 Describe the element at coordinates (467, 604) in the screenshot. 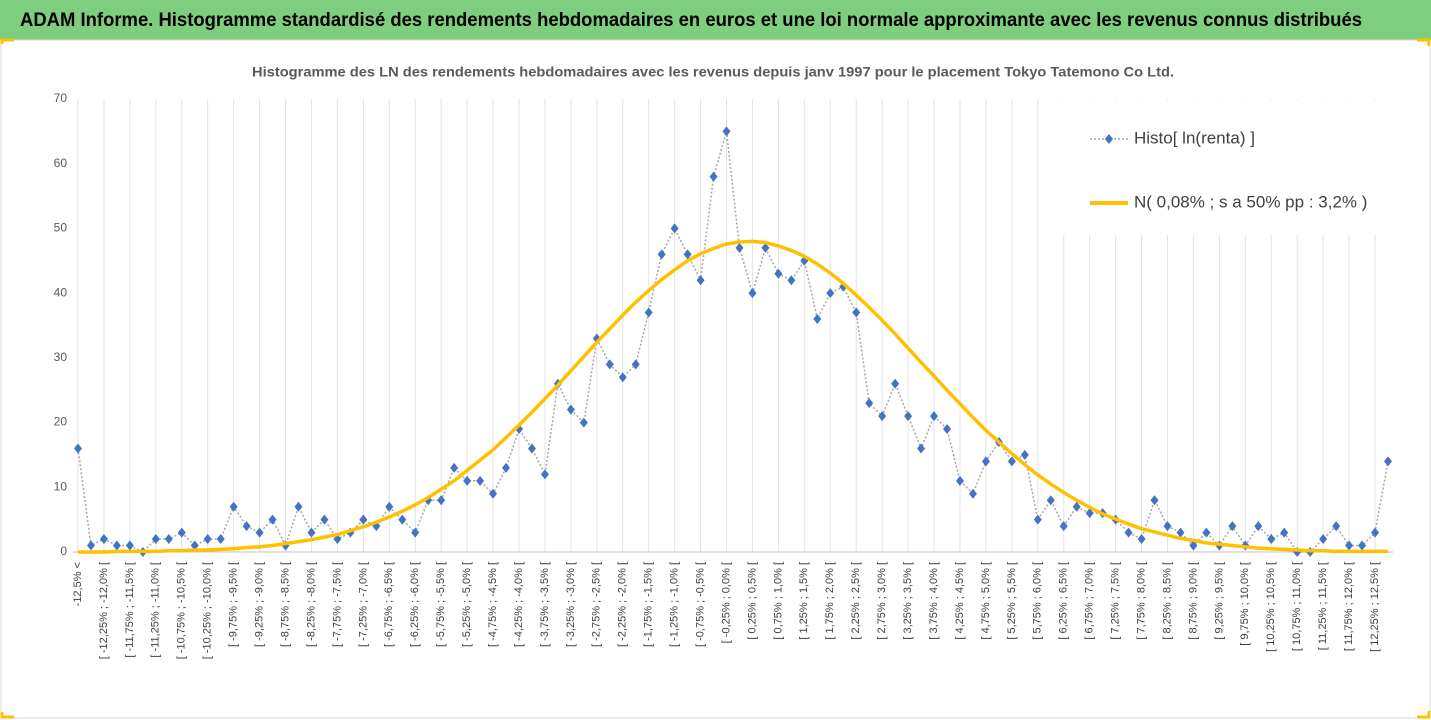

I see `x-tick-label: [ -5,25% ; -5,0% [` at that location.